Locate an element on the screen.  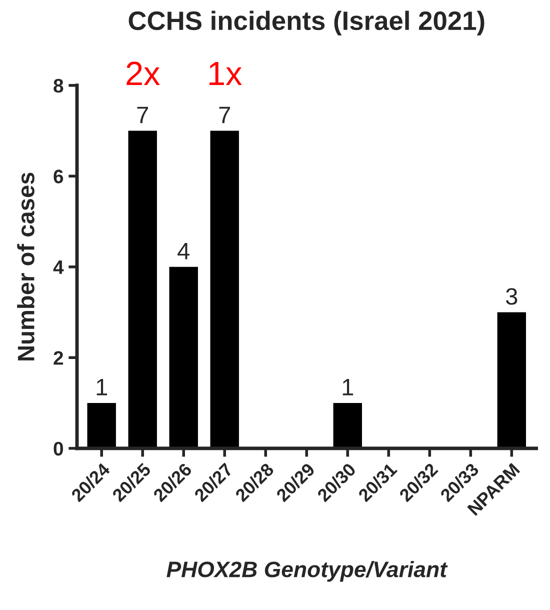
y-tick-label: 4 is located at coordinates (58, 267).